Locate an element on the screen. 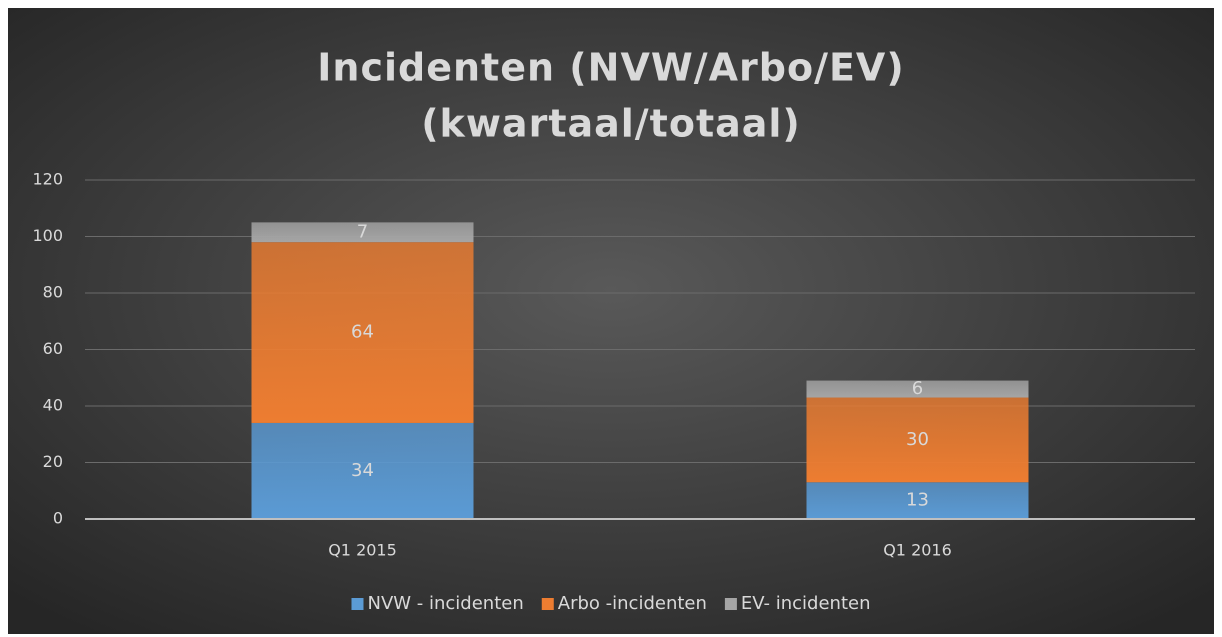  y-tick-label: 60 is located at coordinates (53, 348).